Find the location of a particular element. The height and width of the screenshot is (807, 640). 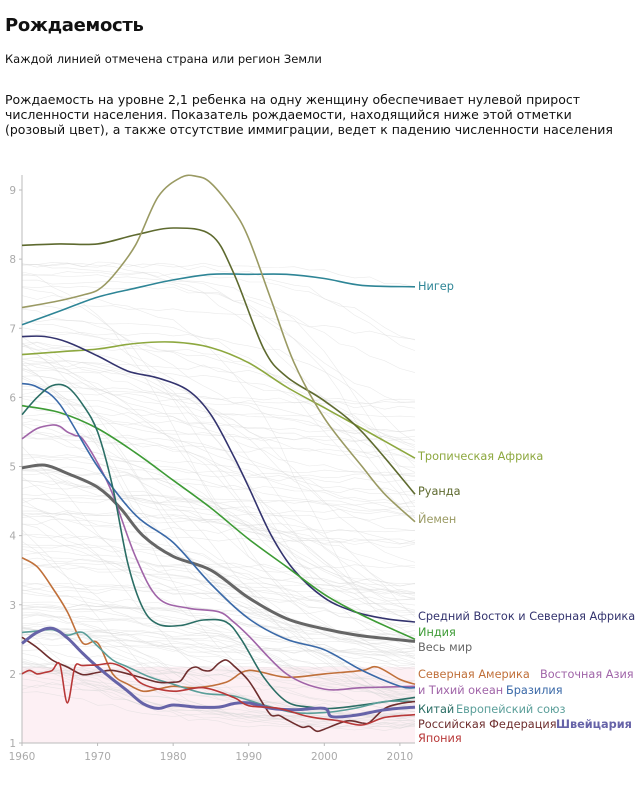

series-label: Весь мир is located at coordinates (445, 647).